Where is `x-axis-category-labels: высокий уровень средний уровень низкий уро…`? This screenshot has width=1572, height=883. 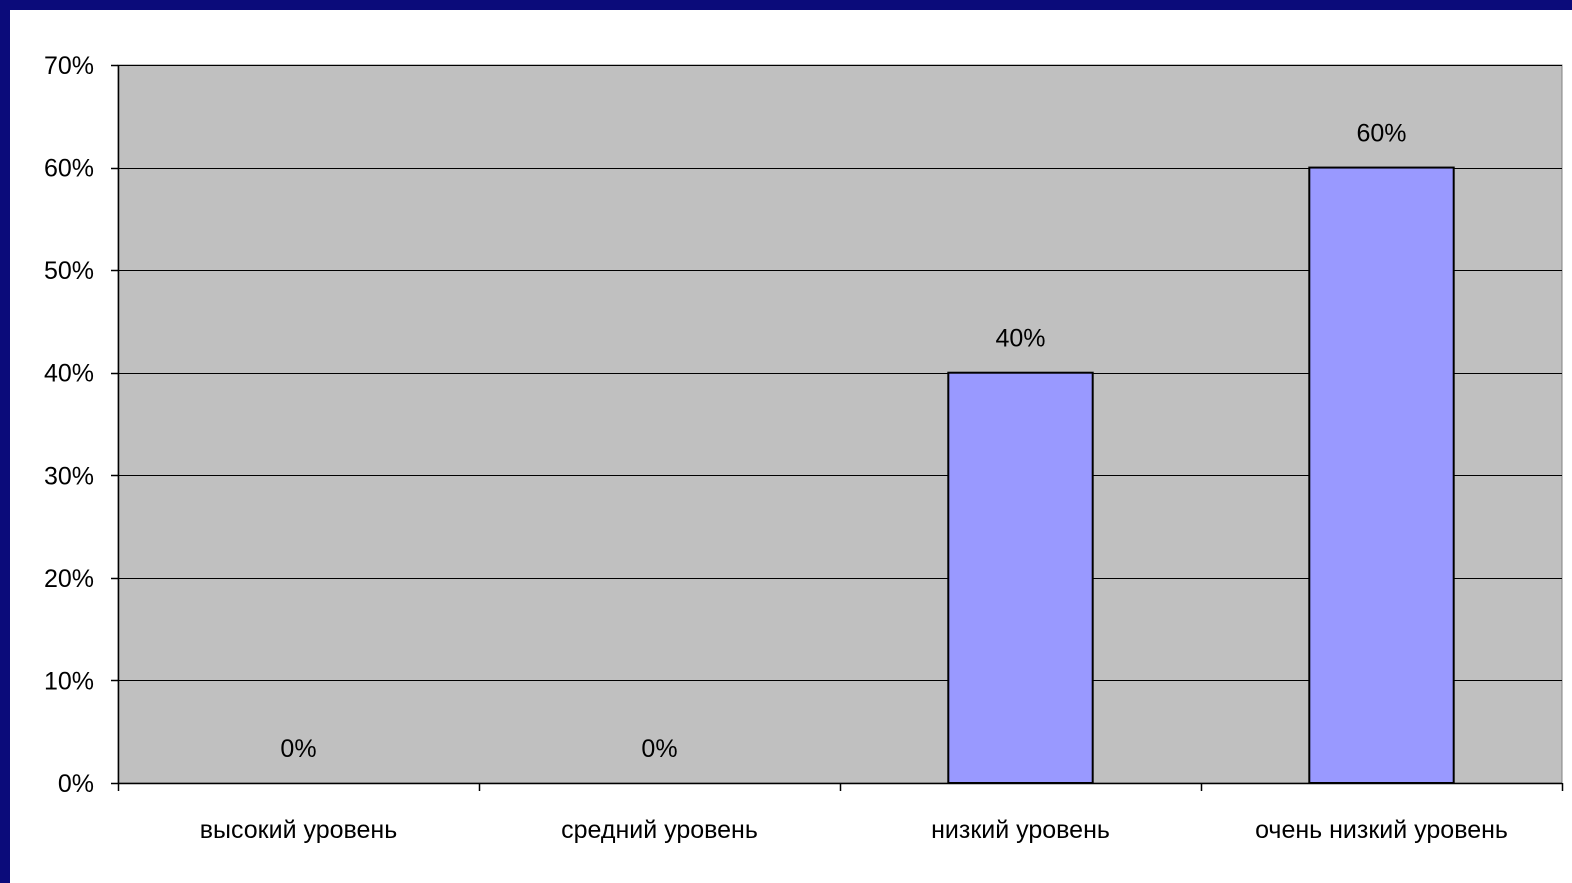 x-axis-category-labels: высокий уровень средний уровень низкий уро… is located at coordinates (854, 830).